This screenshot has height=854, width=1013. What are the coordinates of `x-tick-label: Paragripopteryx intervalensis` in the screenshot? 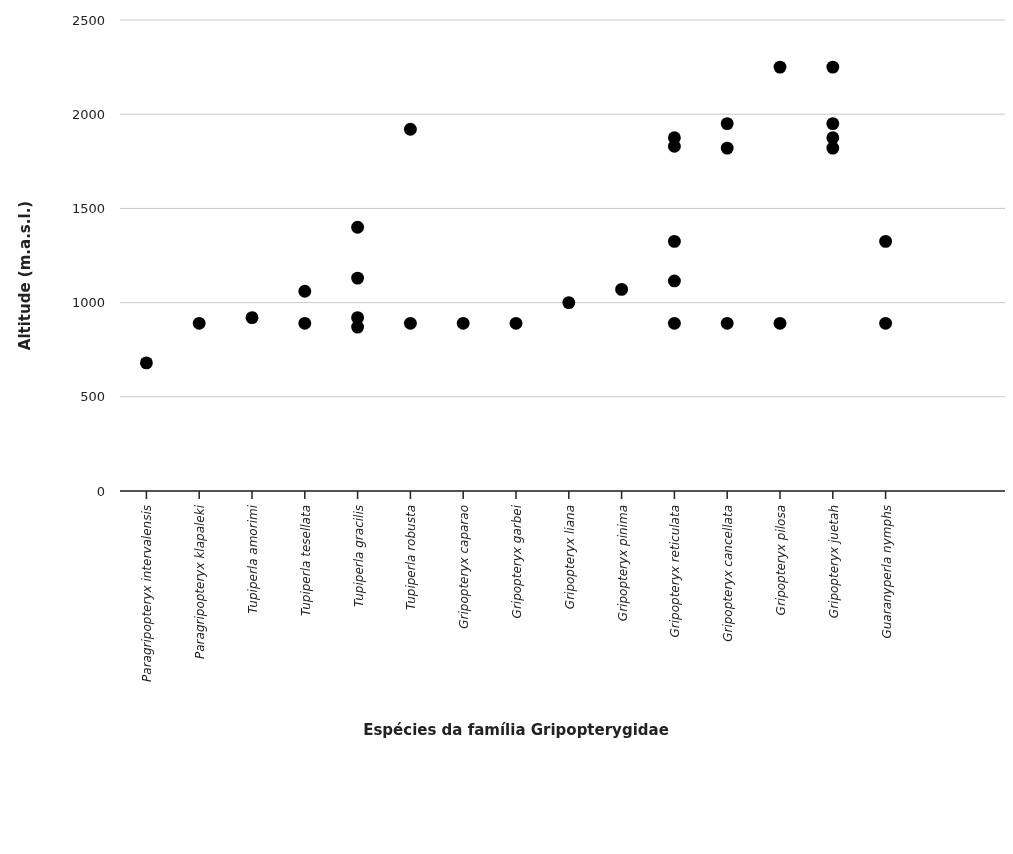 It's located at (147, 593).